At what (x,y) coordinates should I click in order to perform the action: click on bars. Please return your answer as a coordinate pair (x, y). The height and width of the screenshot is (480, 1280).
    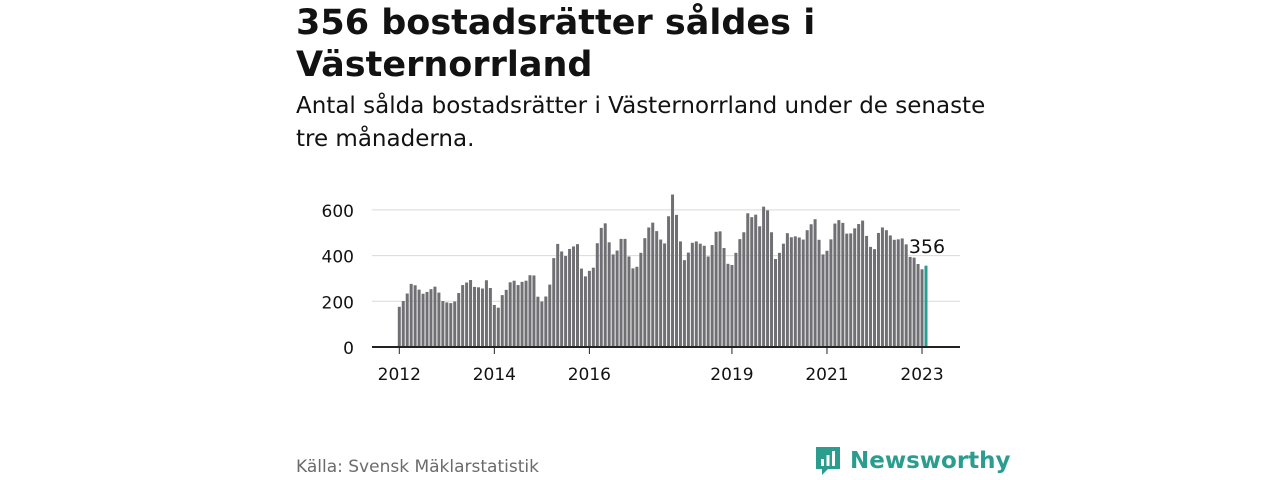
    Looking at the image, I should click on (662, 270).